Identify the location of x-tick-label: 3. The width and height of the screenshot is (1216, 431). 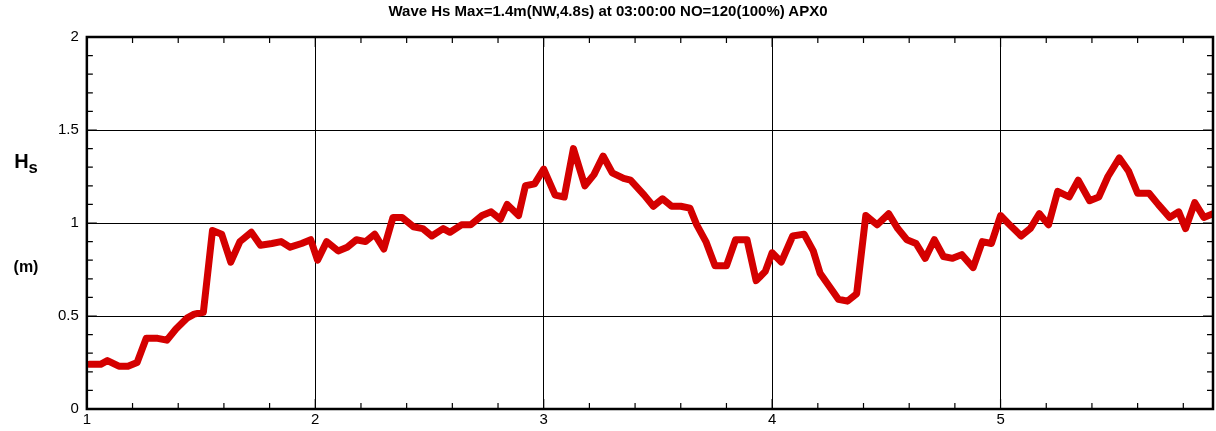
(543, 419).